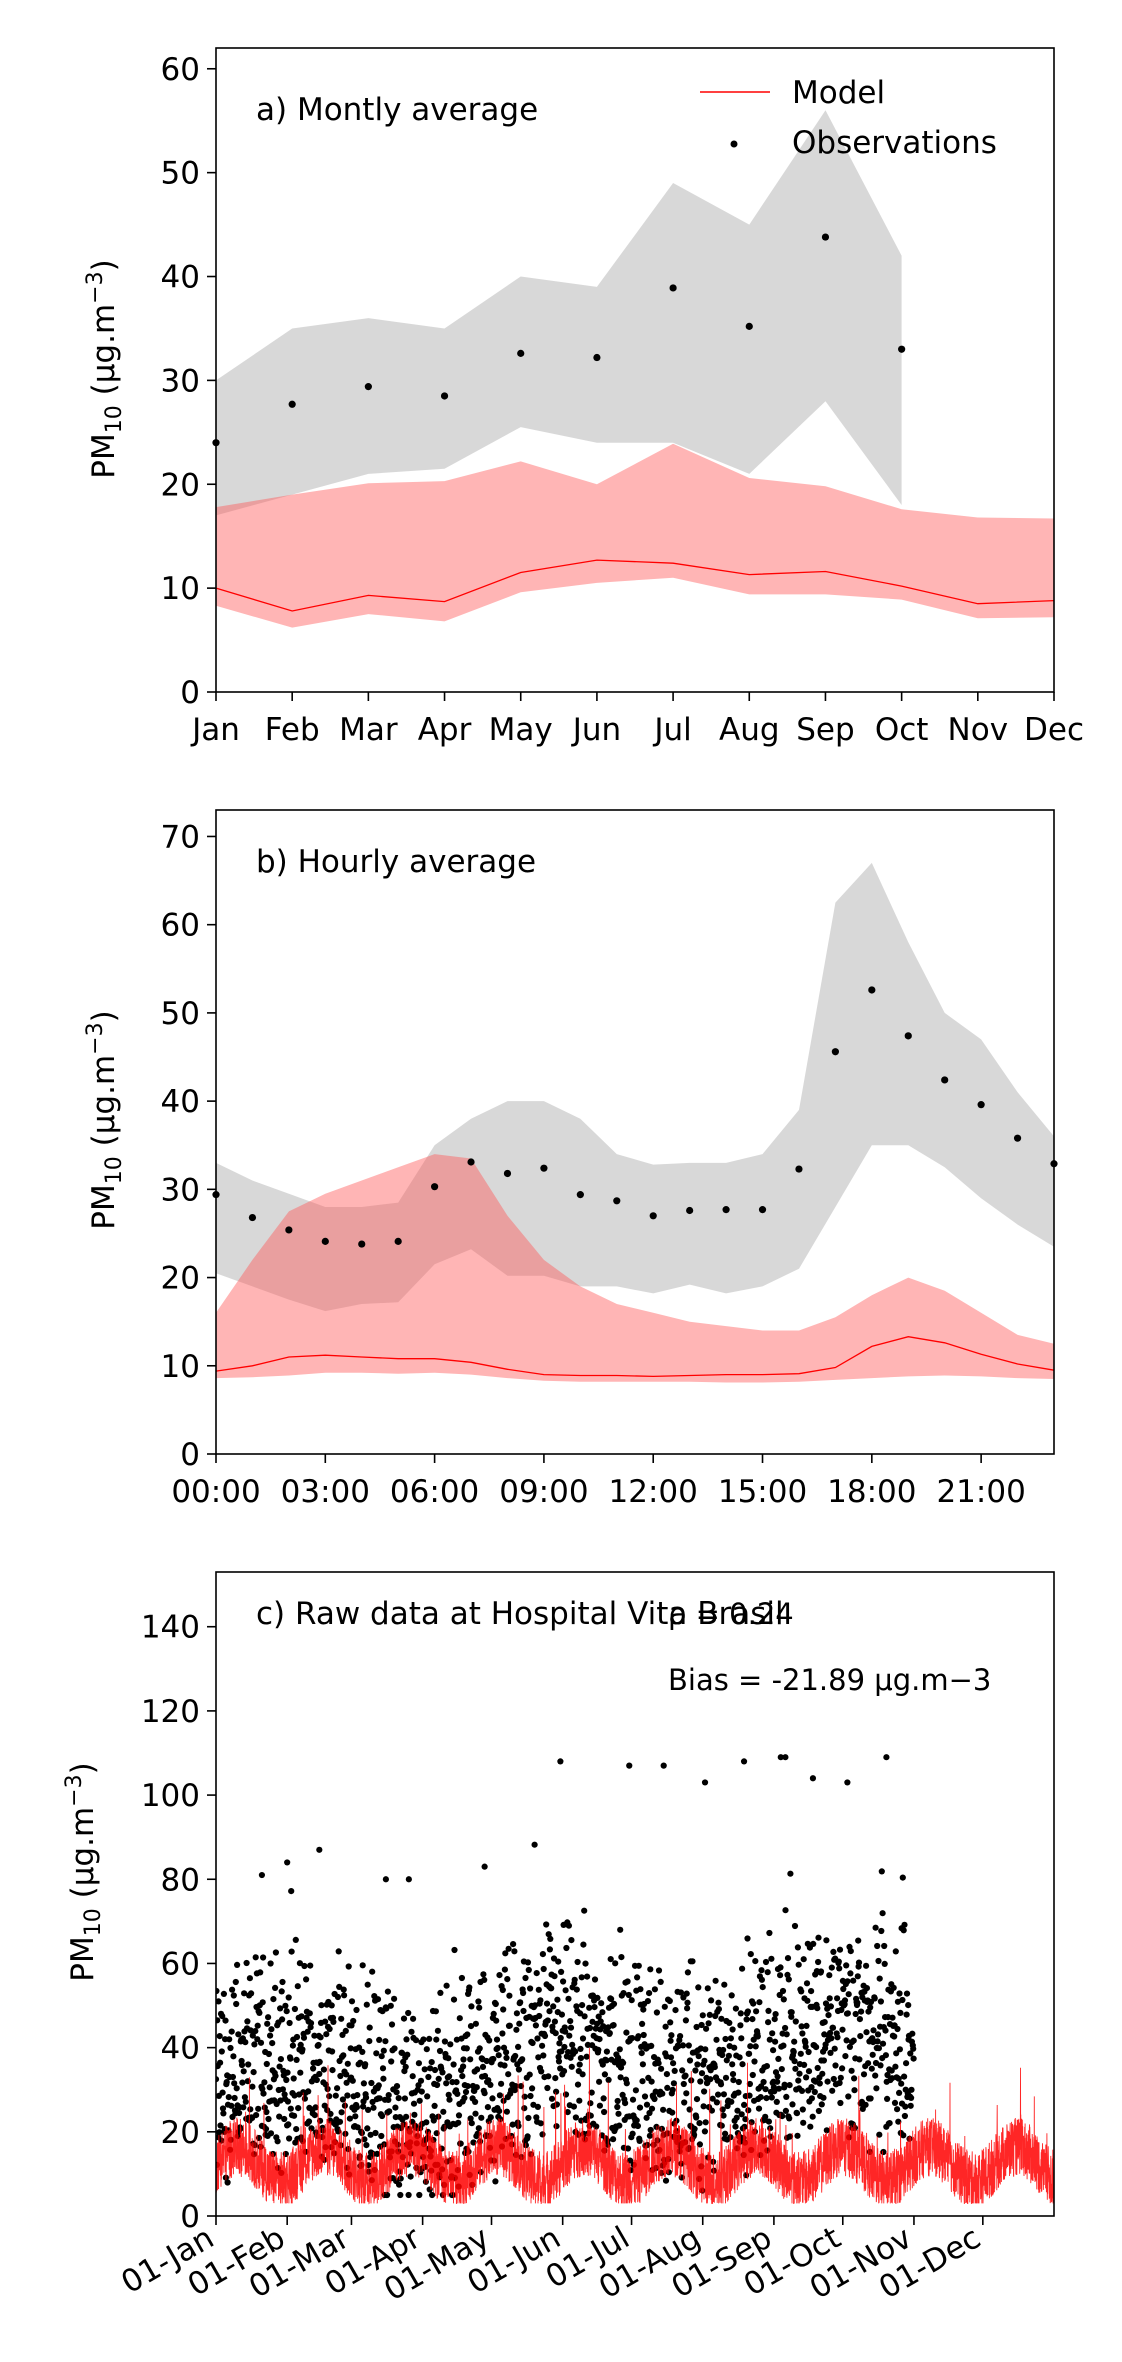 This screenshot has height=2362, width=1122. I want to click on model-range-band, so click(635, 1268).